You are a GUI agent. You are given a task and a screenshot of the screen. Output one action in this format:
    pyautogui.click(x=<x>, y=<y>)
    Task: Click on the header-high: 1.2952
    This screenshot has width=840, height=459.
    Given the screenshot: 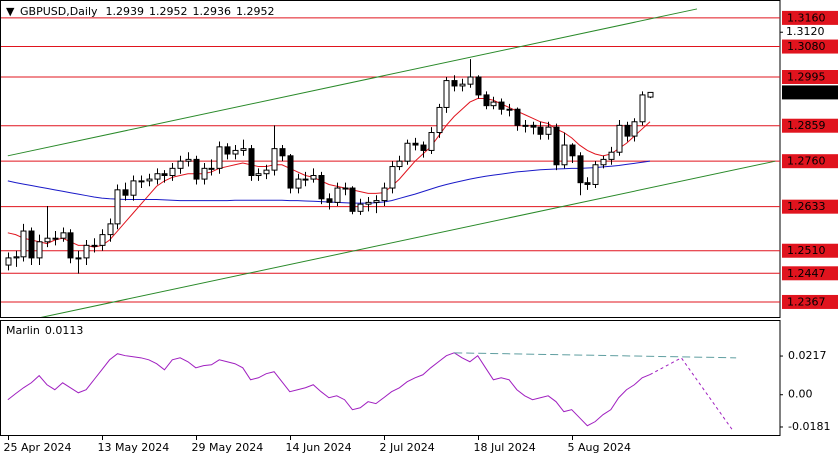 What is the action you would take?
    pyautogui.click(x=168, y=11)
    